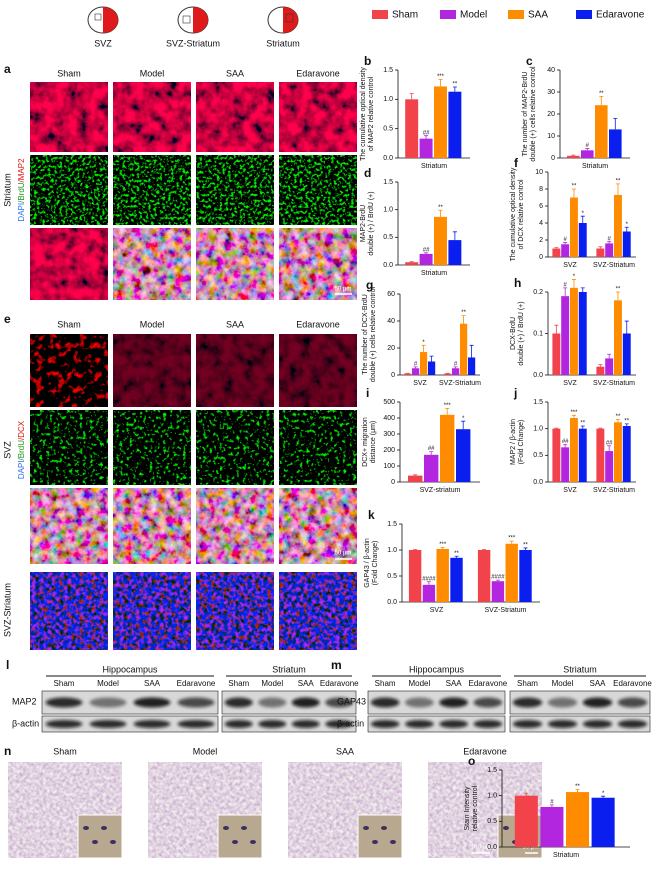 The image size is (653, 896). I want to click on y-axis-label: MAP2-BrdU, so click(363, 223).